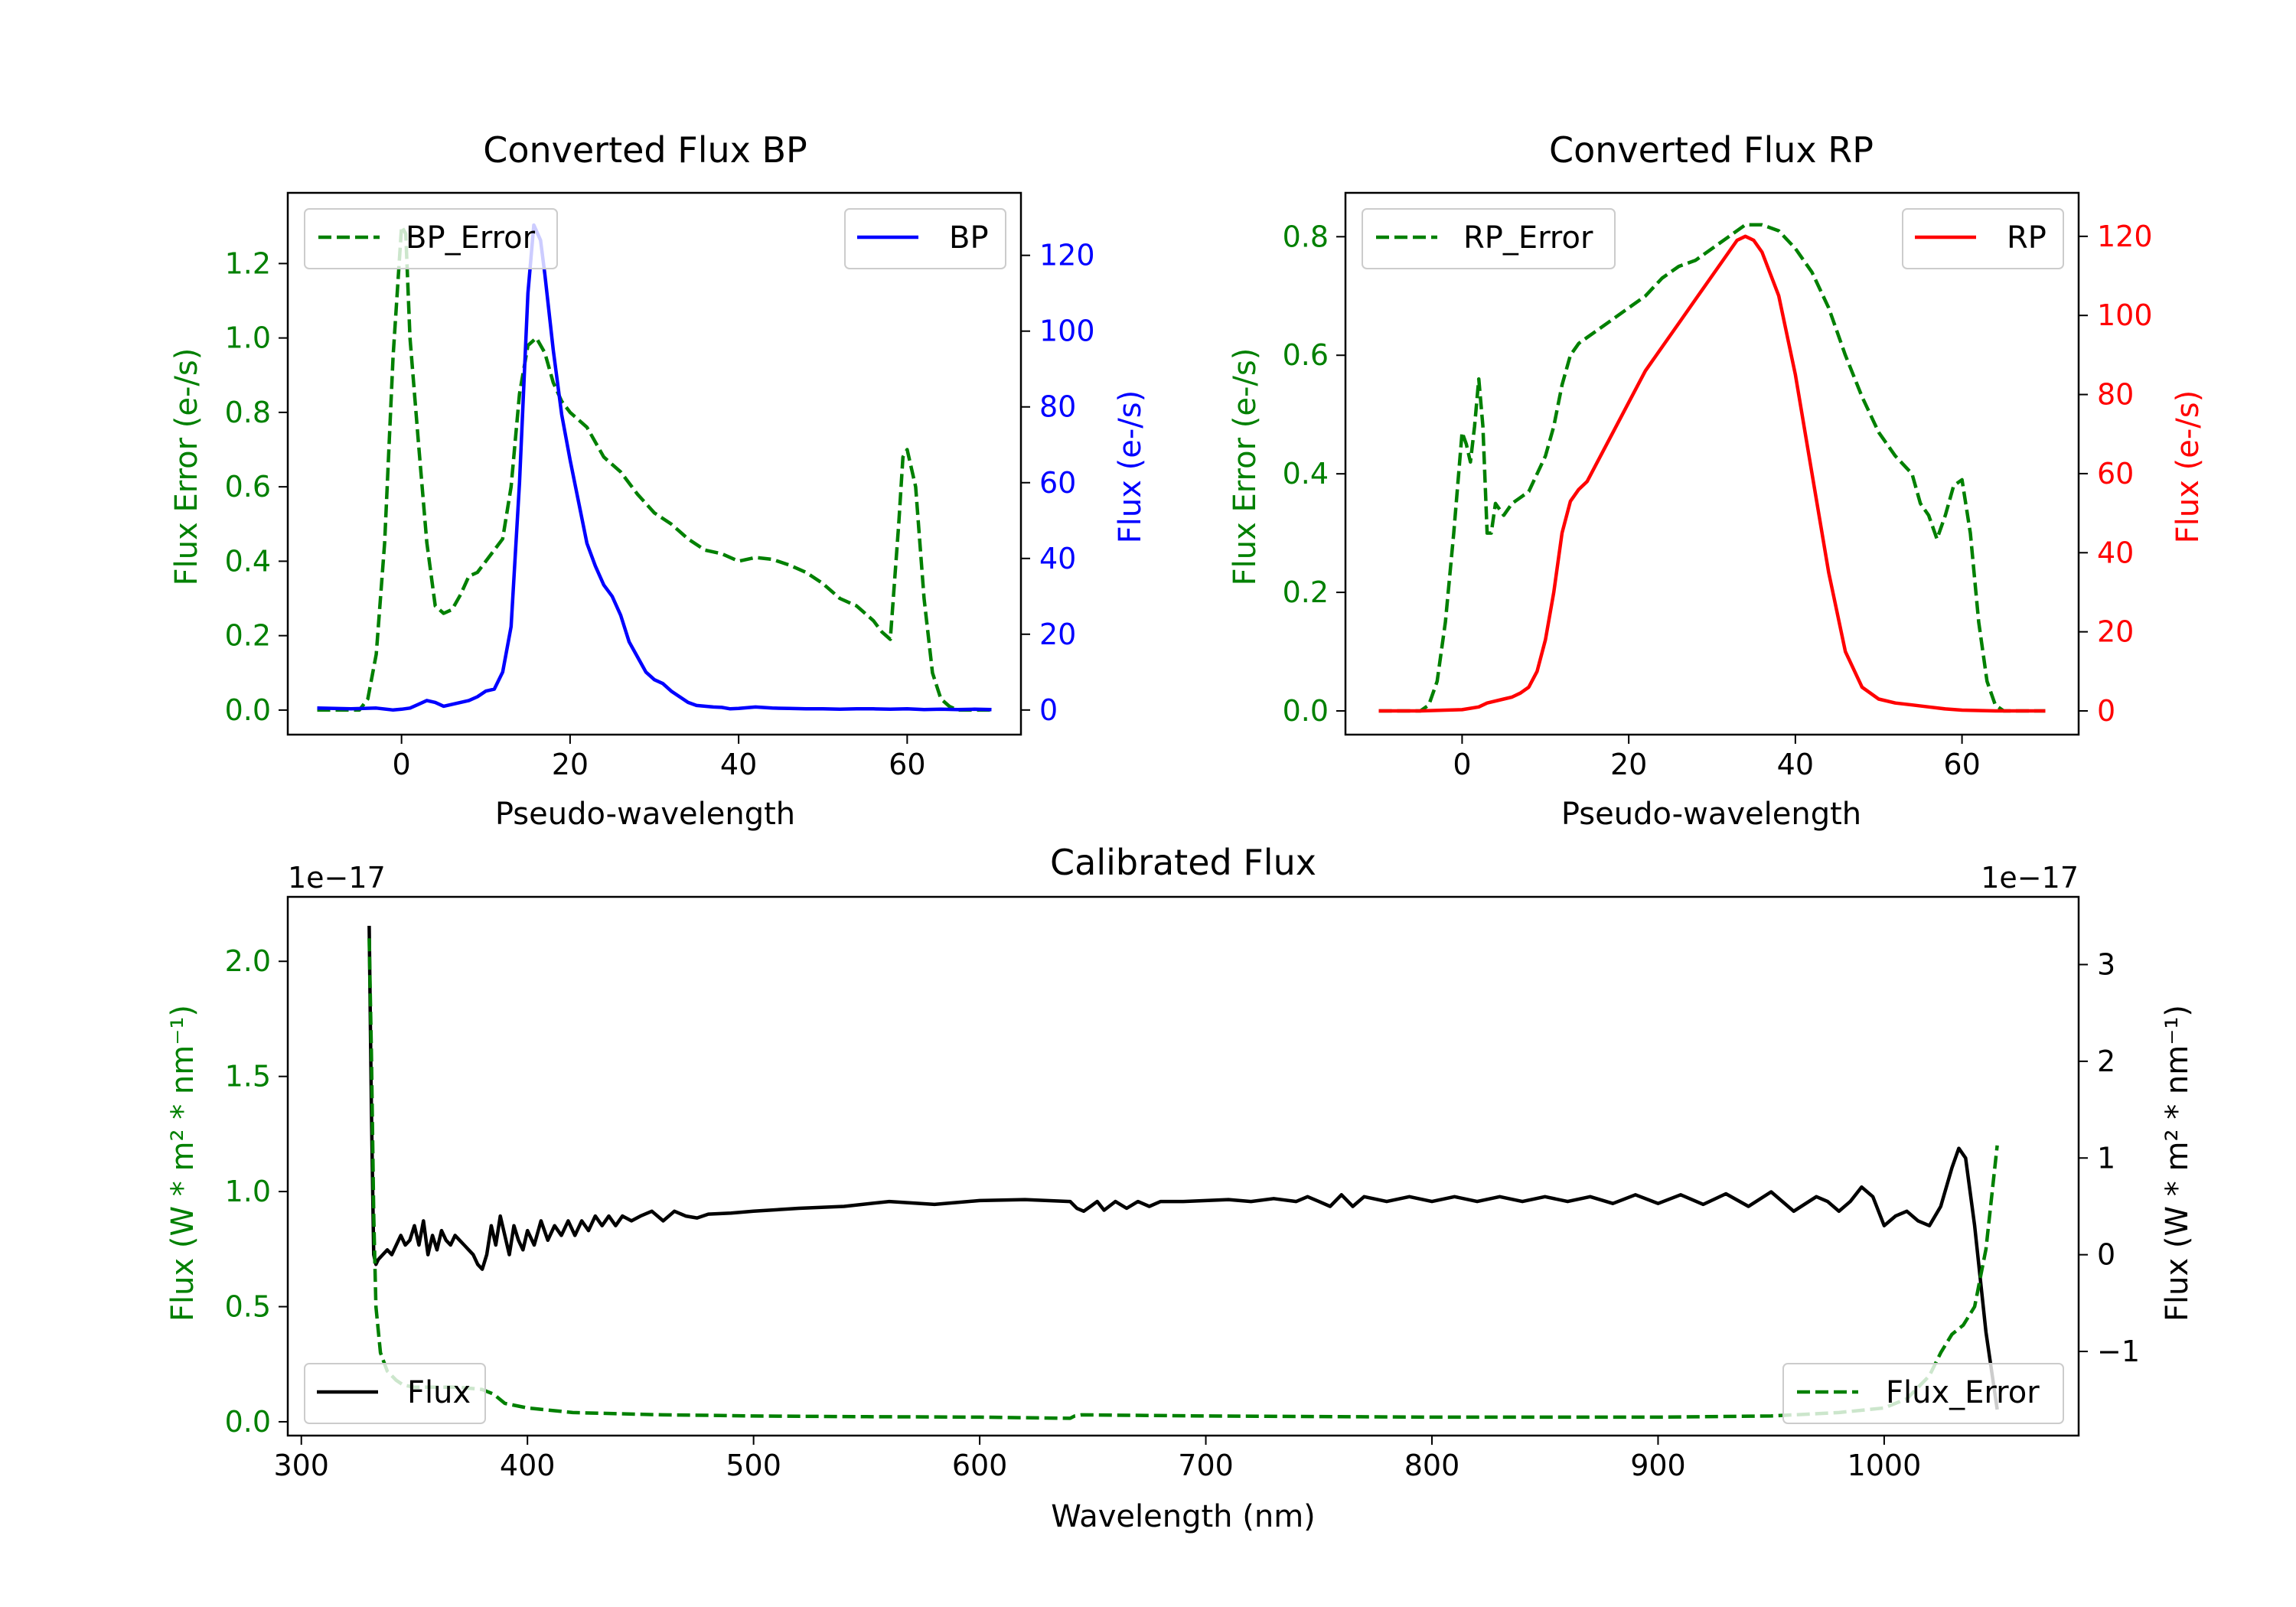  I want to click on calibrated-legend-flux: Flux, so click(395, 1393).